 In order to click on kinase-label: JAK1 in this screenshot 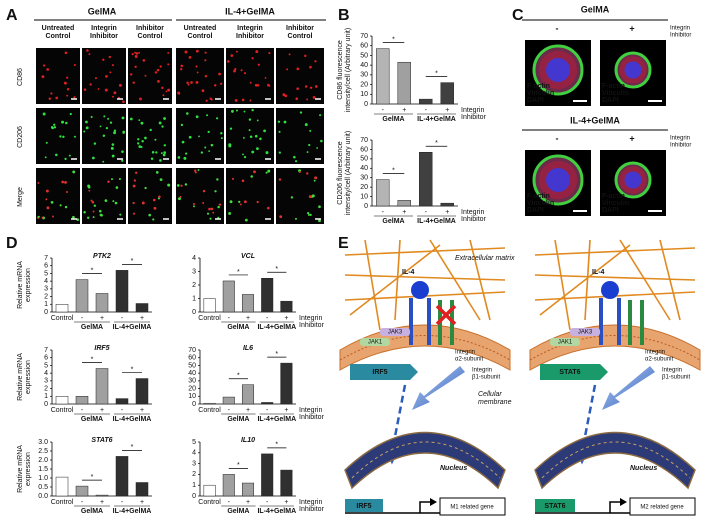, I will do `click(565, 343)`.